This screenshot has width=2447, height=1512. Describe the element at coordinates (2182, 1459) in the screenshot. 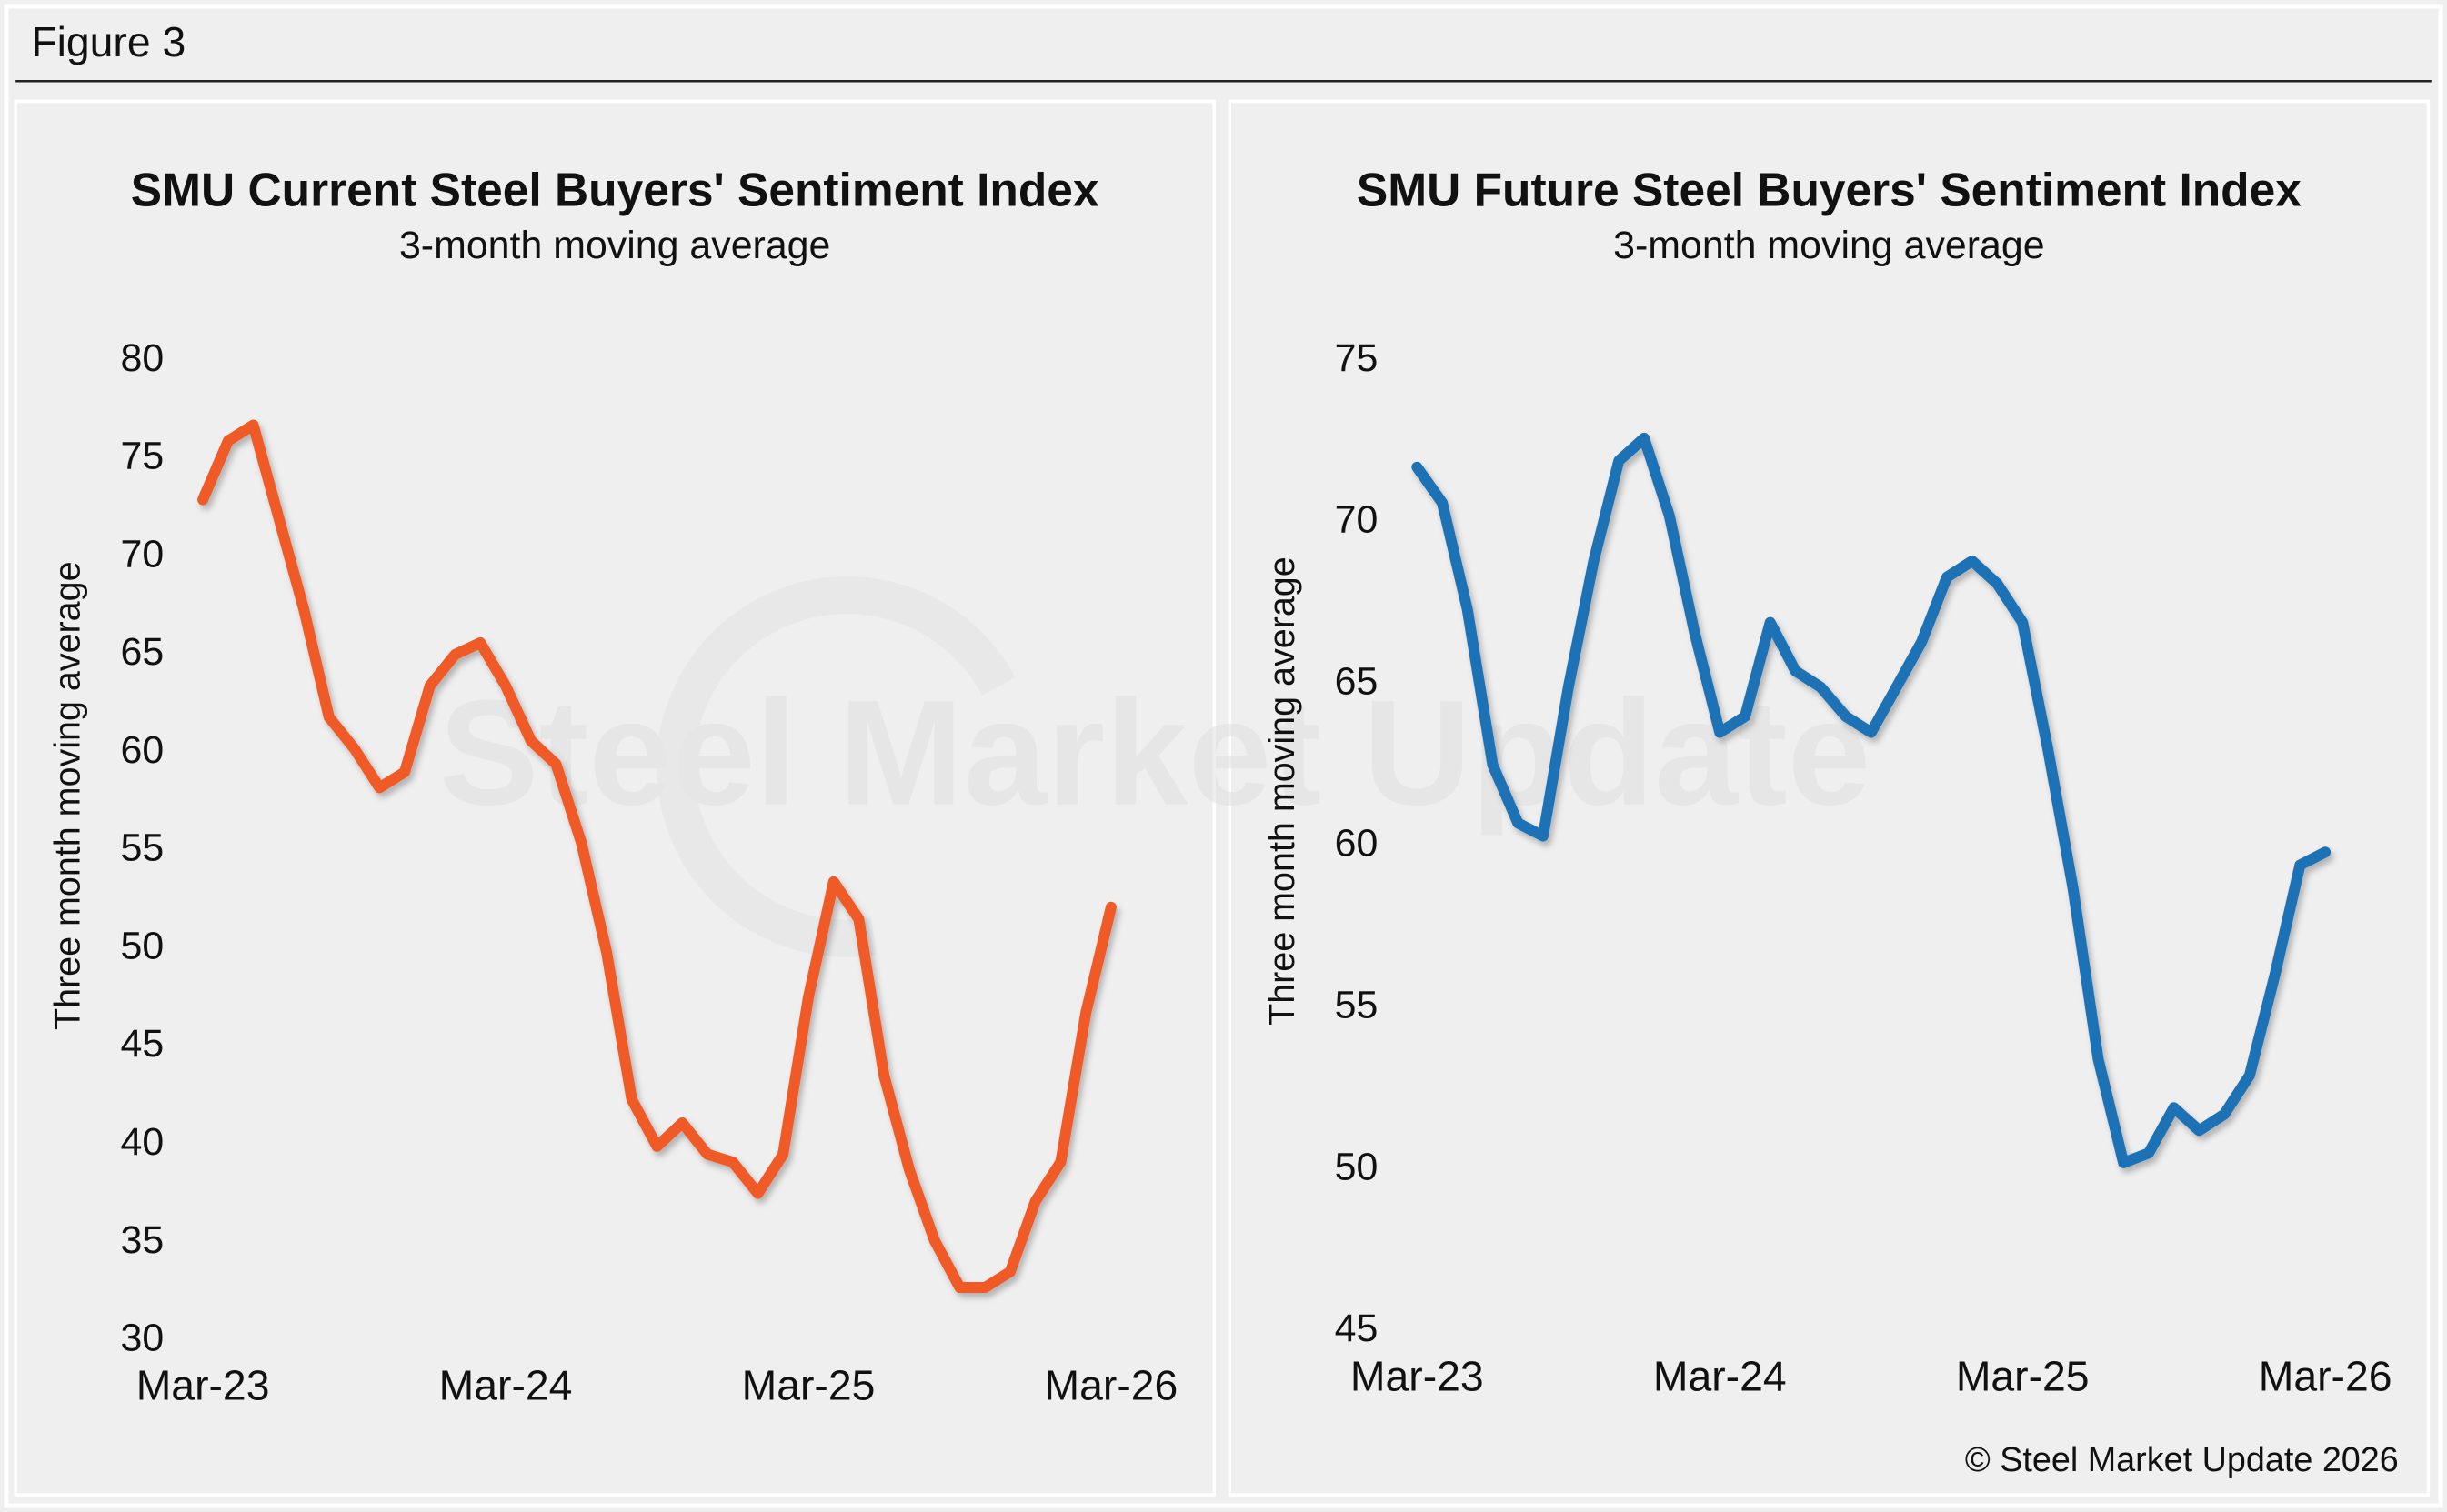

I see `copyright: © Steel Market Update 2026` at that location.